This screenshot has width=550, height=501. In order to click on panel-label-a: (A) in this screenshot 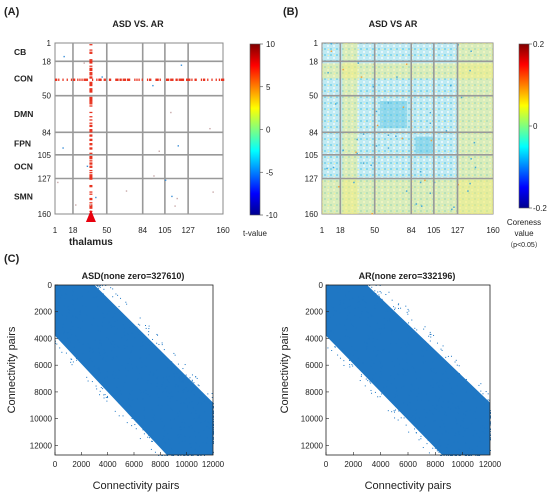, I will do `click(12, 12)`.